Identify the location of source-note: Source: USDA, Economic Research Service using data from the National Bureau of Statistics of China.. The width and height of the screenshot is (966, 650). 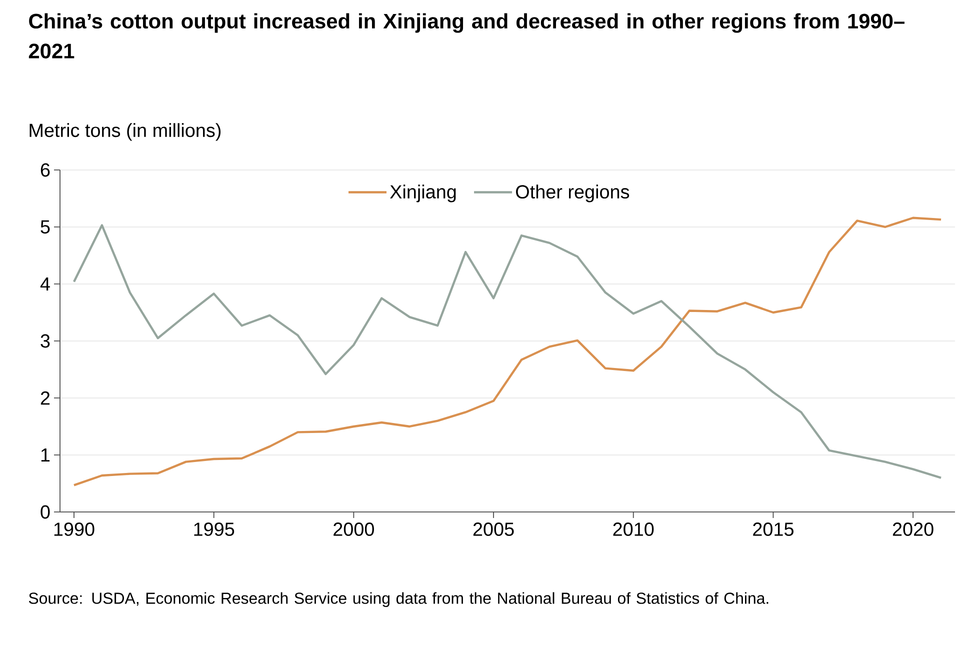
(398, 600).